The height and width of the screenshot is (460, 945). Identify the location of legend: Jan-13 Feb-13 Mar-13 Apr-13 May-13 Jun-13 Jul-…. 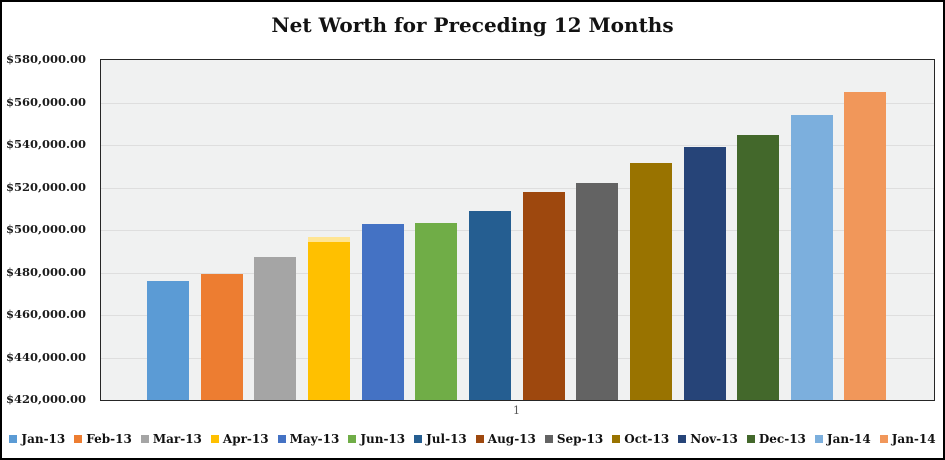
(472, 439).